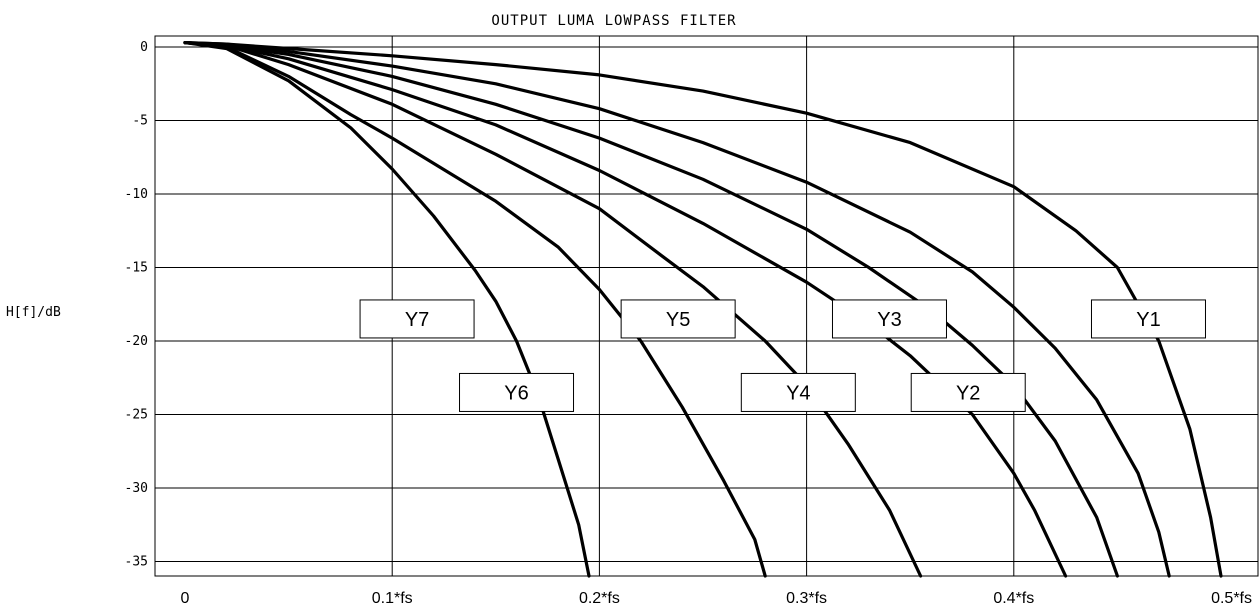  I want to click on series-label-text: Y5, so click(678, 320).